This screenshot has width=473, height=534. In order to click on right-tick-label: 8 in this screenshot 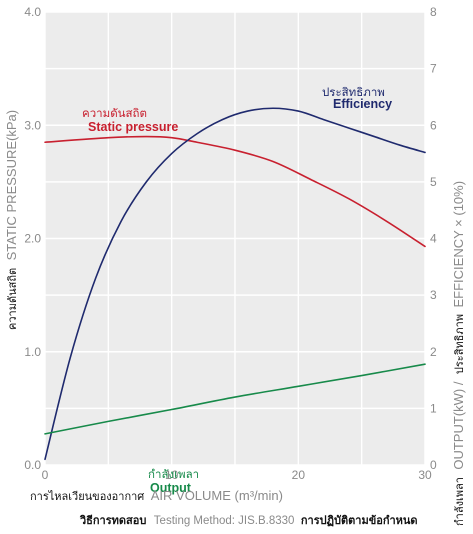, I will do `click(433, 12)`.